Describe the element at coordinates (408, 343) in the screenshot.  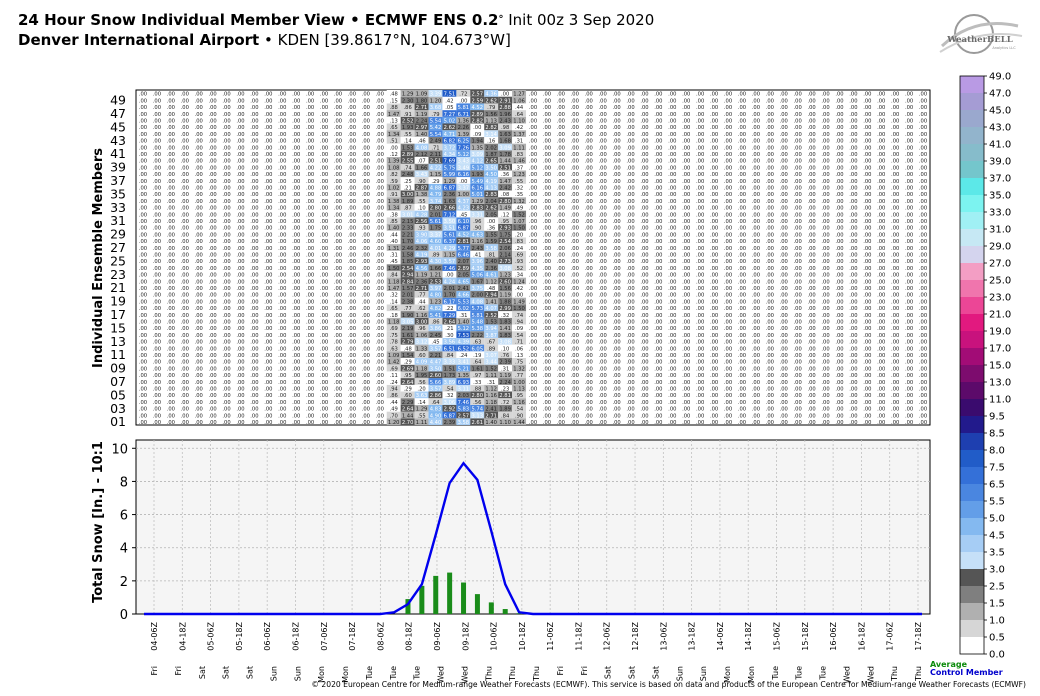
I see `heatmap-cell-value: 2.79` at that location.